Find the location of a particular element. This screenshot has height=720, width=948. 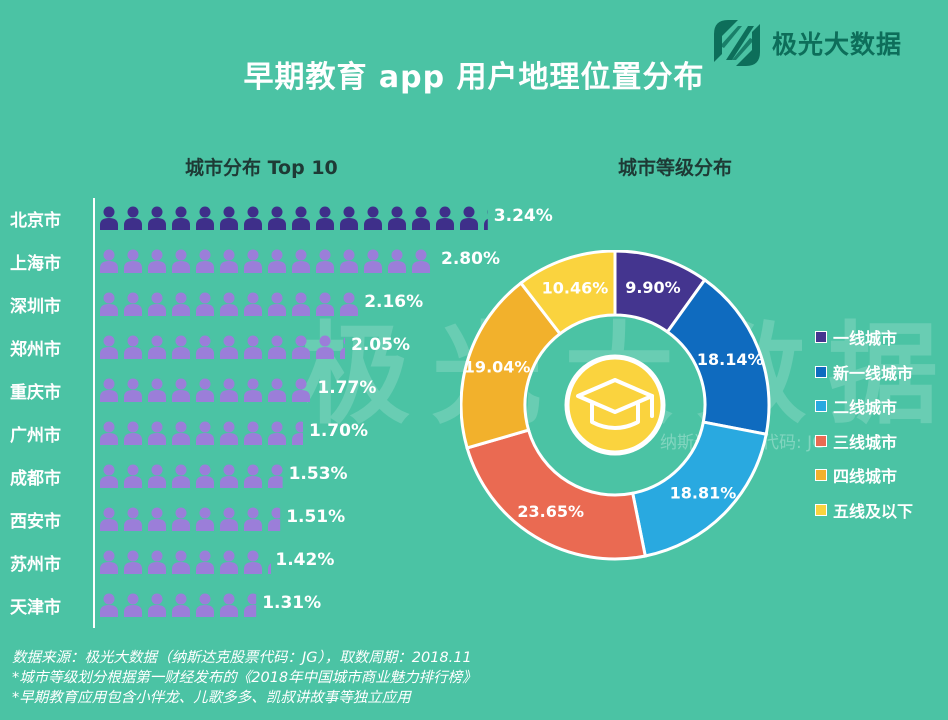

city-value-label: 2.05% is located at coordinates (380, 345).